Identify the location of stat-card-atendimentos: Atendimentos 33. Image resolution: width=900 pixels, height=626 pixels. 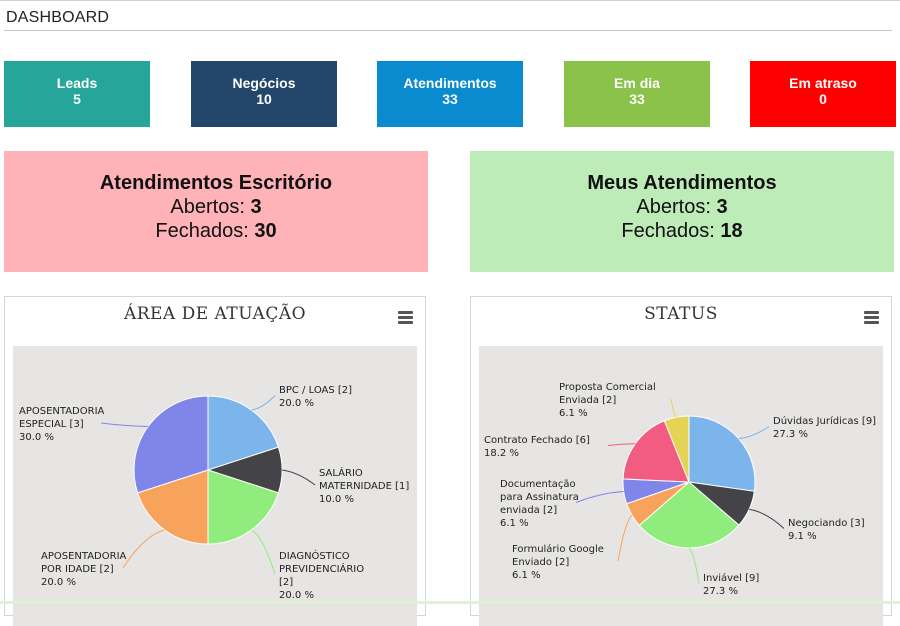
(450, 94).